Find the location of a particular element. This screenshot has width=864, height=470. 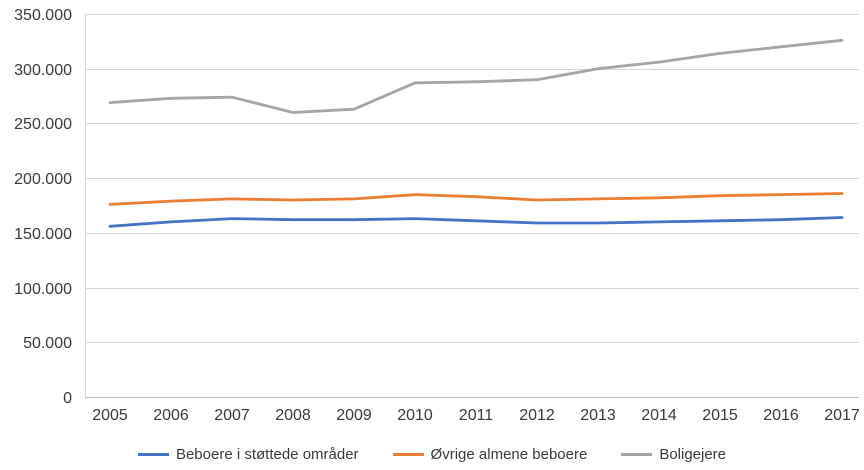

legend-label: Beboere i støttede områder is located at coordinates (267, 454).